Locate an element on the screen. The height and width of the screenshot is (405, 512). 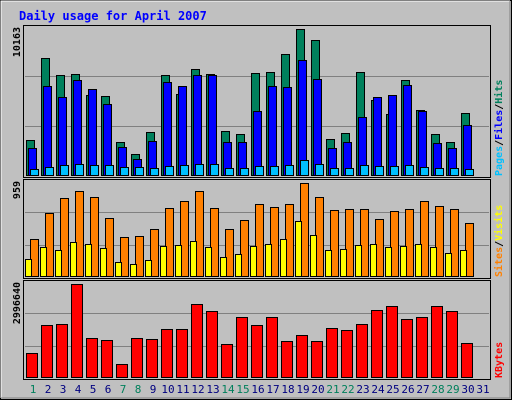
x-label-day-31: 31 is located at coordinates (482, 389).